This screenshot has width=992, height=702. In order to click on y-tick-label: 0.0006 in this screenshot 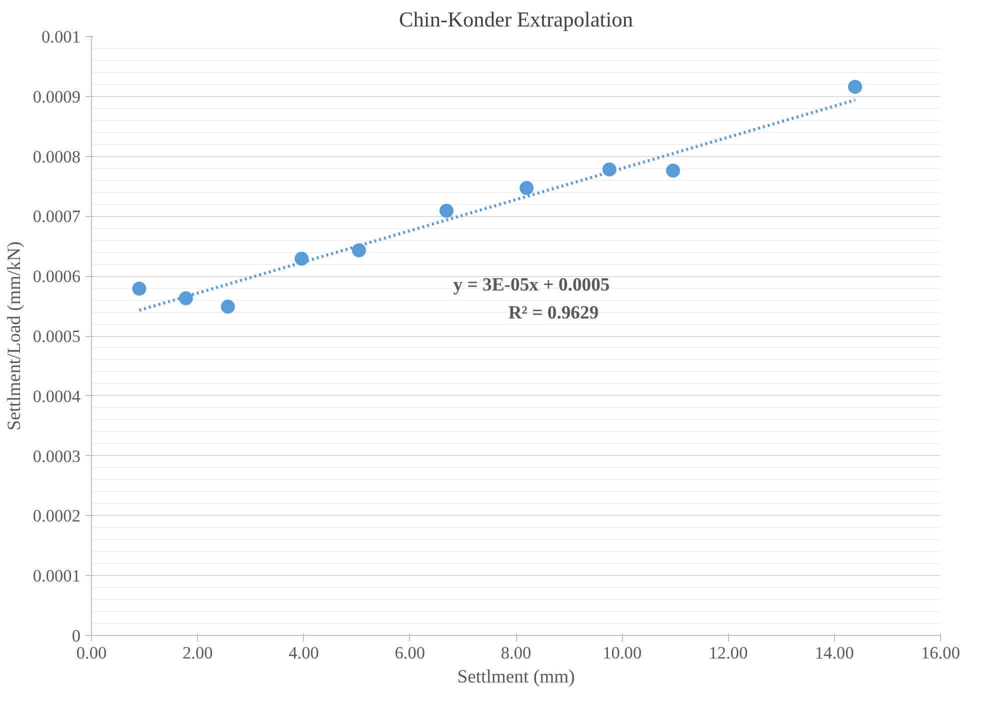, I will do `click(56, 276)`.